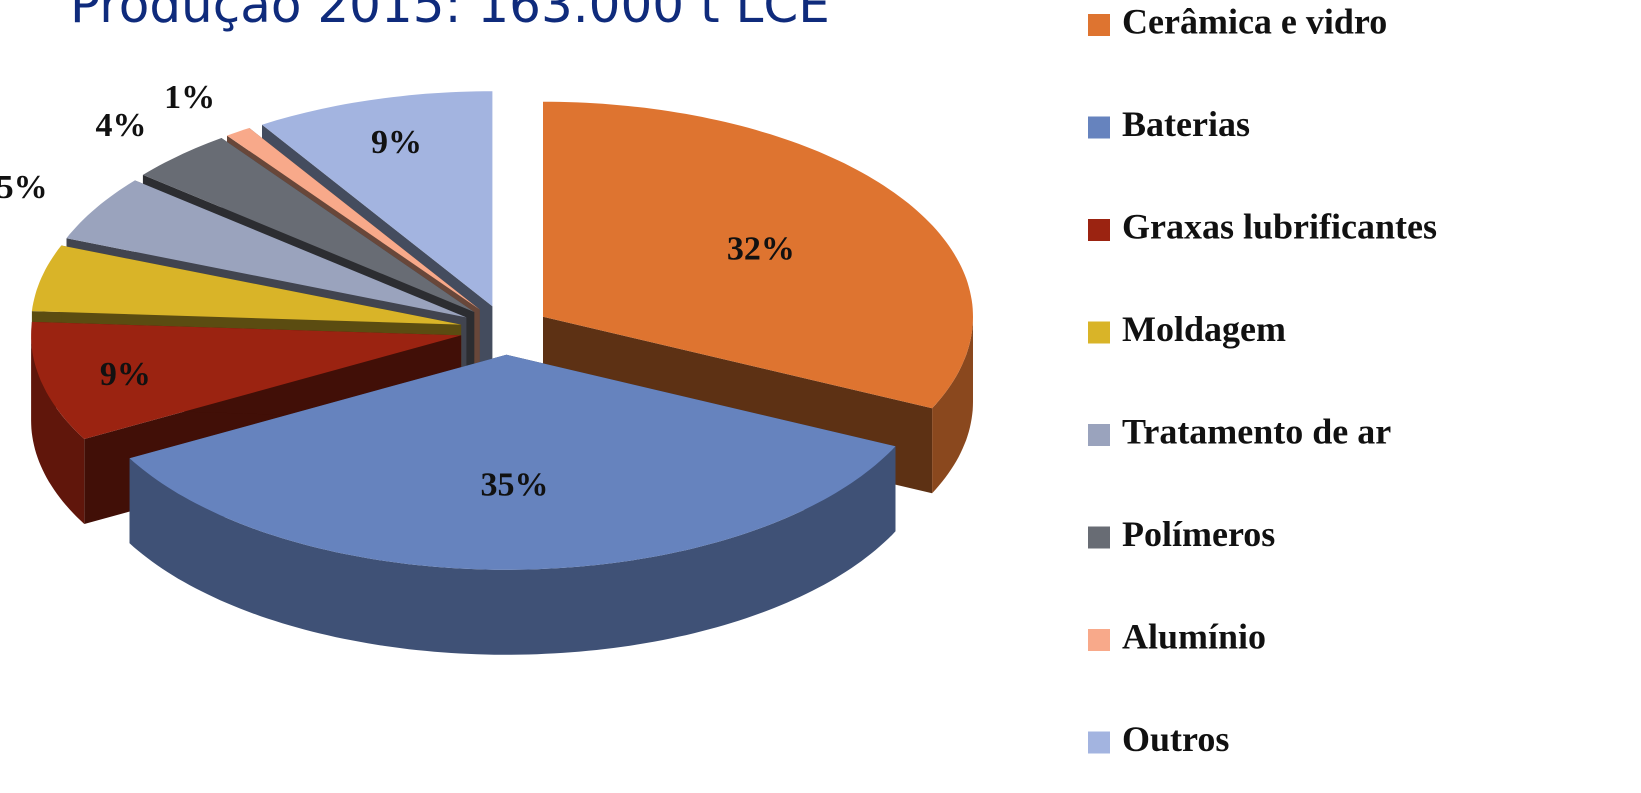 Image resolution: width=1641 pixels, height=793 pixels. Describe the element at coordinates (761, 249) in the screenshot. I see `data-label: 32%` at that location.